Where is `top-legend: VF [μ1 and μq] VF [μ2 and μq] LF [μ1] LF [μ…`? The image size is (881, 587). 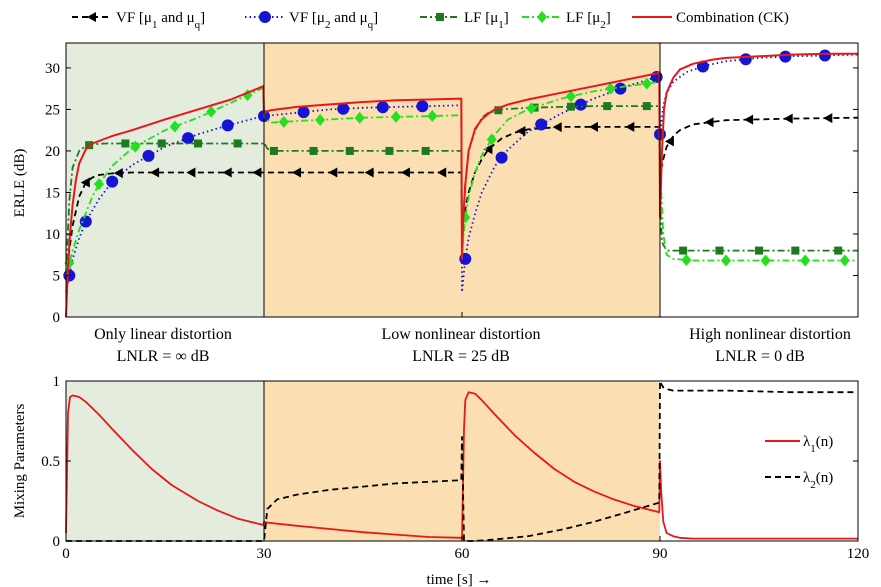
top-legend: VF [μ1 and μq] VF [μ2 and μq] LF [μ1] LF [μ… is located at coordinates (430, 20).